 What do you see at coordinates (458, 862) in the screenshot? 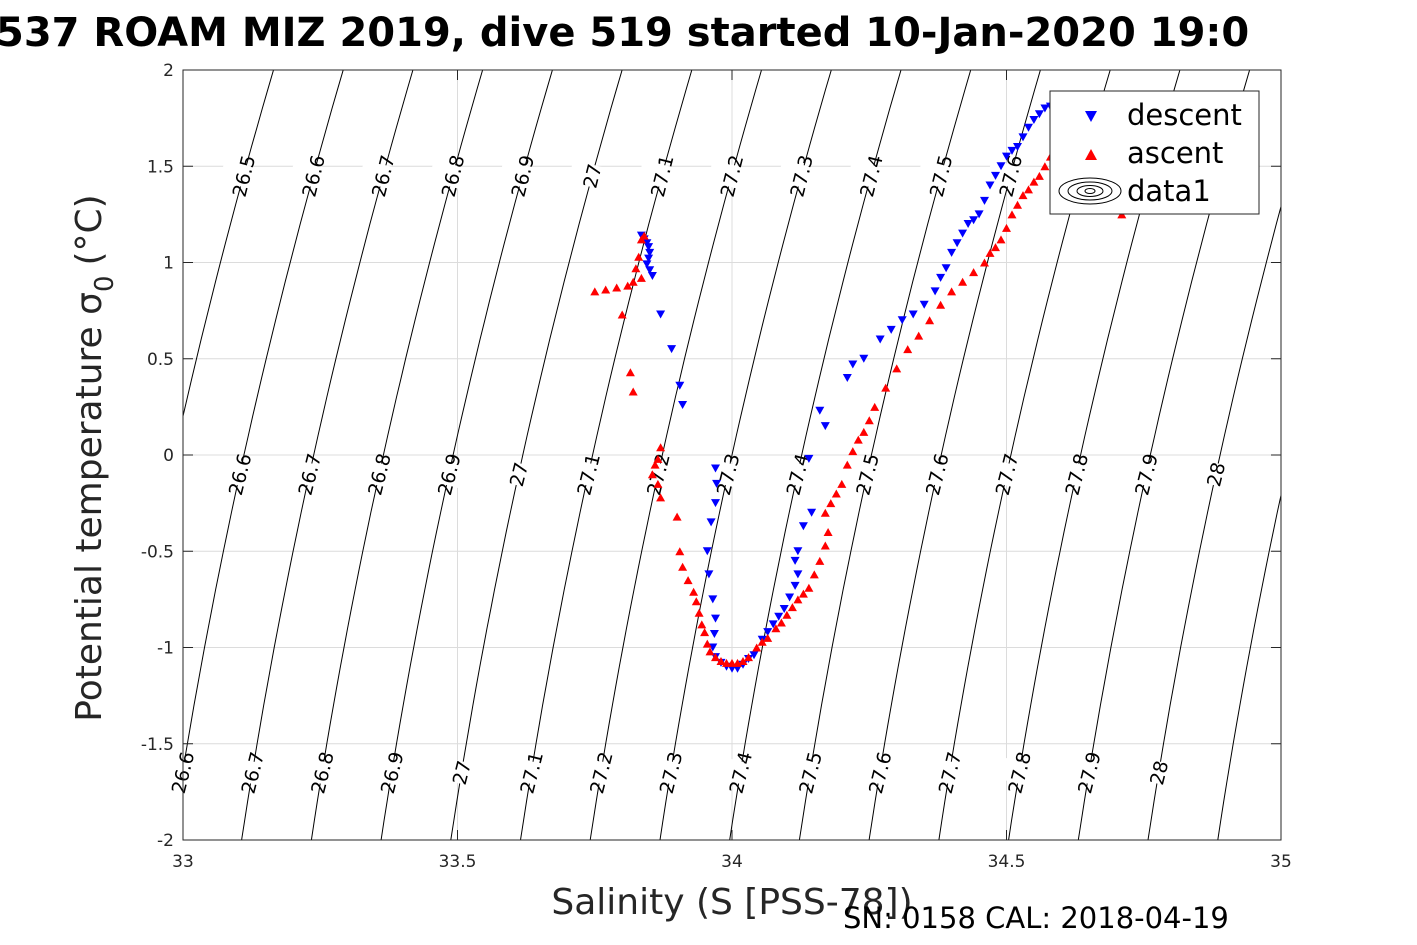
I see `x-tick-label: 33.5` at bounding box center [458, 862].